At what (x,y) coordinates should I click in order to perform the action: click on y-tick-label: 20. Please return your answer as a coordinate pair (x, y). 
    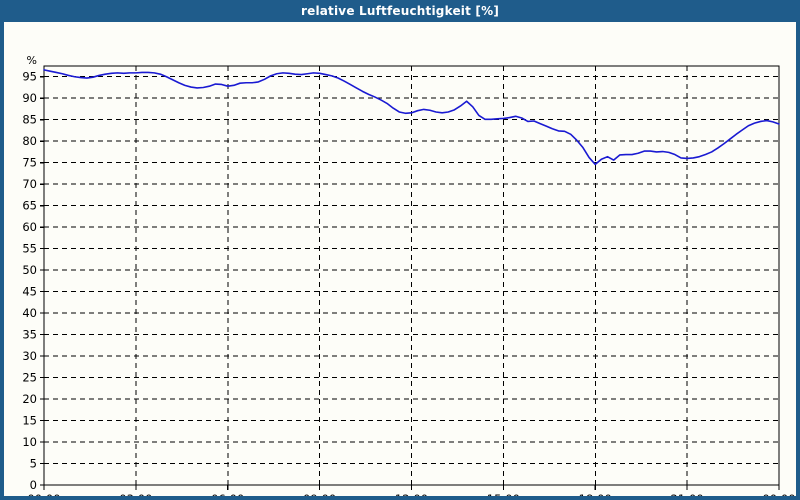
    Looking at the image, I should click on (29, 399).